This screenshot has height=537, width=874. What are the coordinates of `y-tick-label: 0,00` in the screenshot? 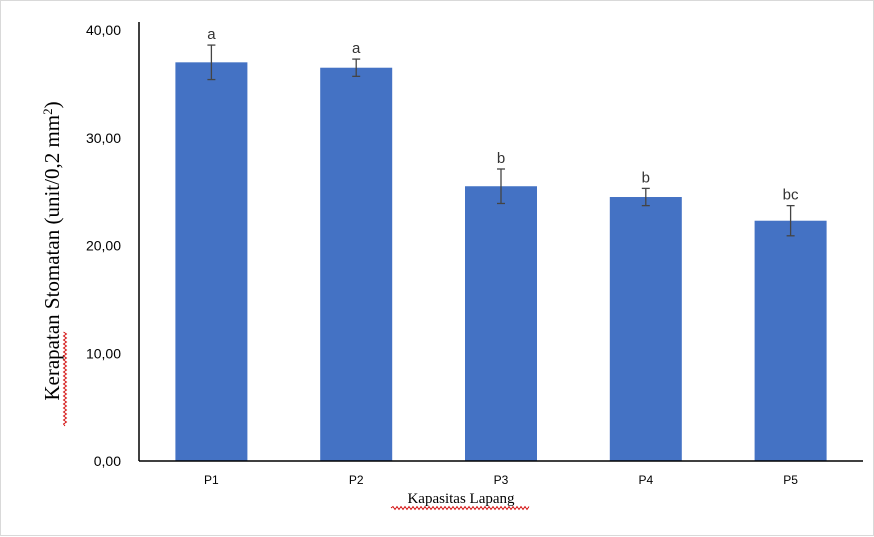 It's located at (107, 461).